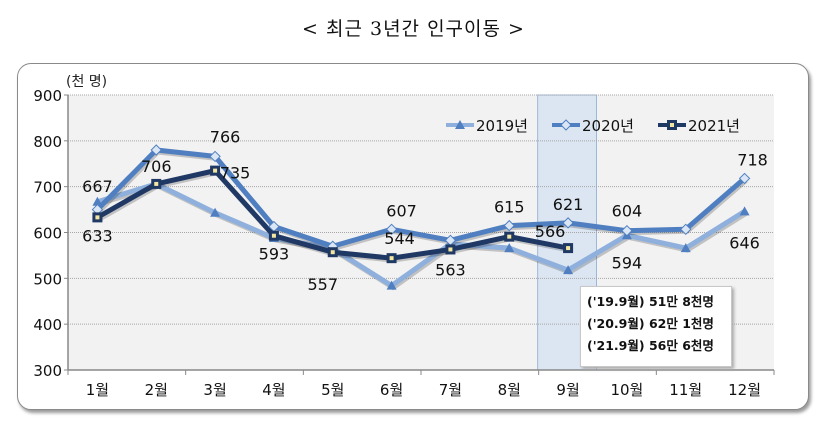  What do you see at coordinates (47, 325) in the screenshot?
I see `y-tick-label: 400` at bounding box center [47, 325].